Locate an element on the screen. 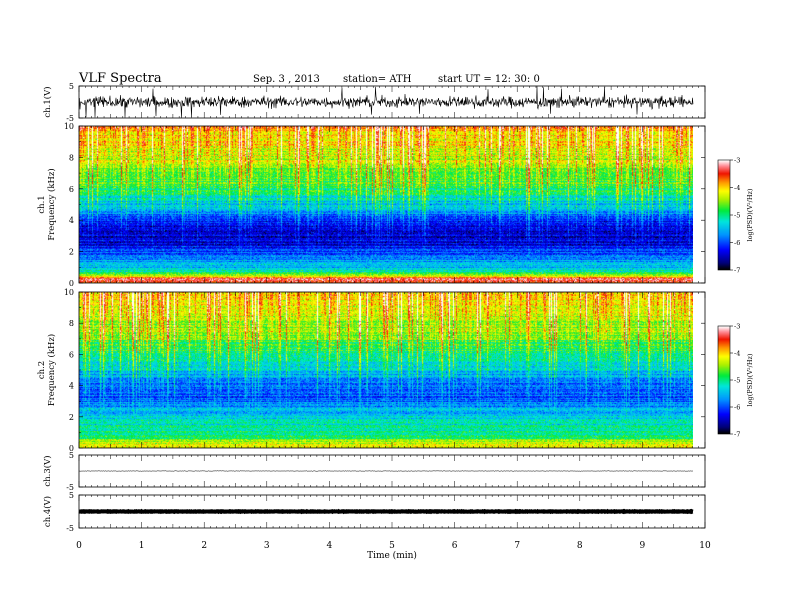 The image size is (792, 612). ch1-waveform-trace is located at coordinates (386, 102).